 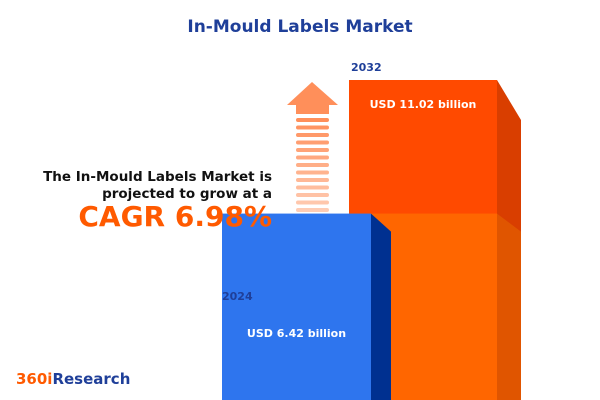 I want to click on description-line-1: The In-Mould Labels Market is, so click(x=157, y=177).